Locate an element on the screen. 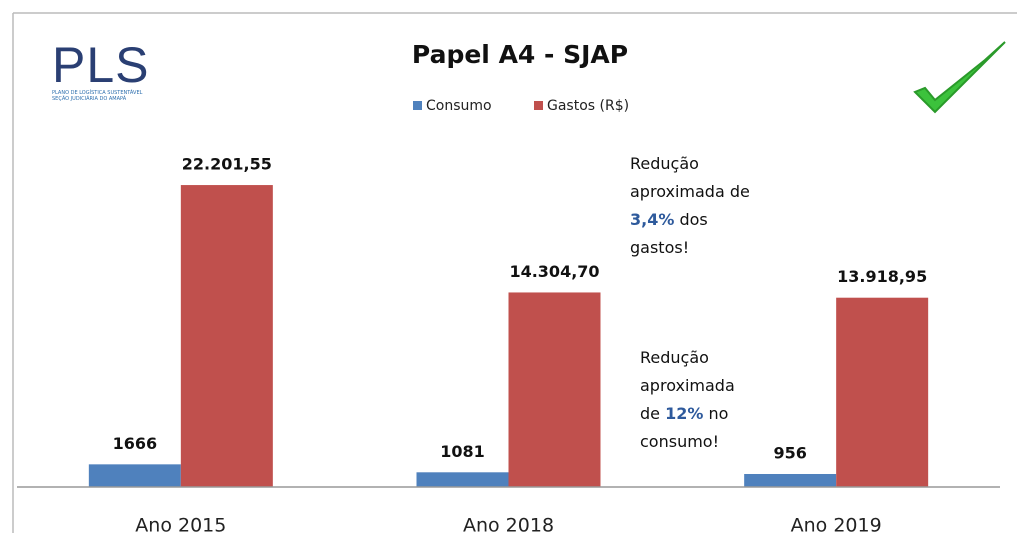 The height and width of the screenshot is (533, 1017). data-label: 14.304,70 is located at coordinates (554, 271).